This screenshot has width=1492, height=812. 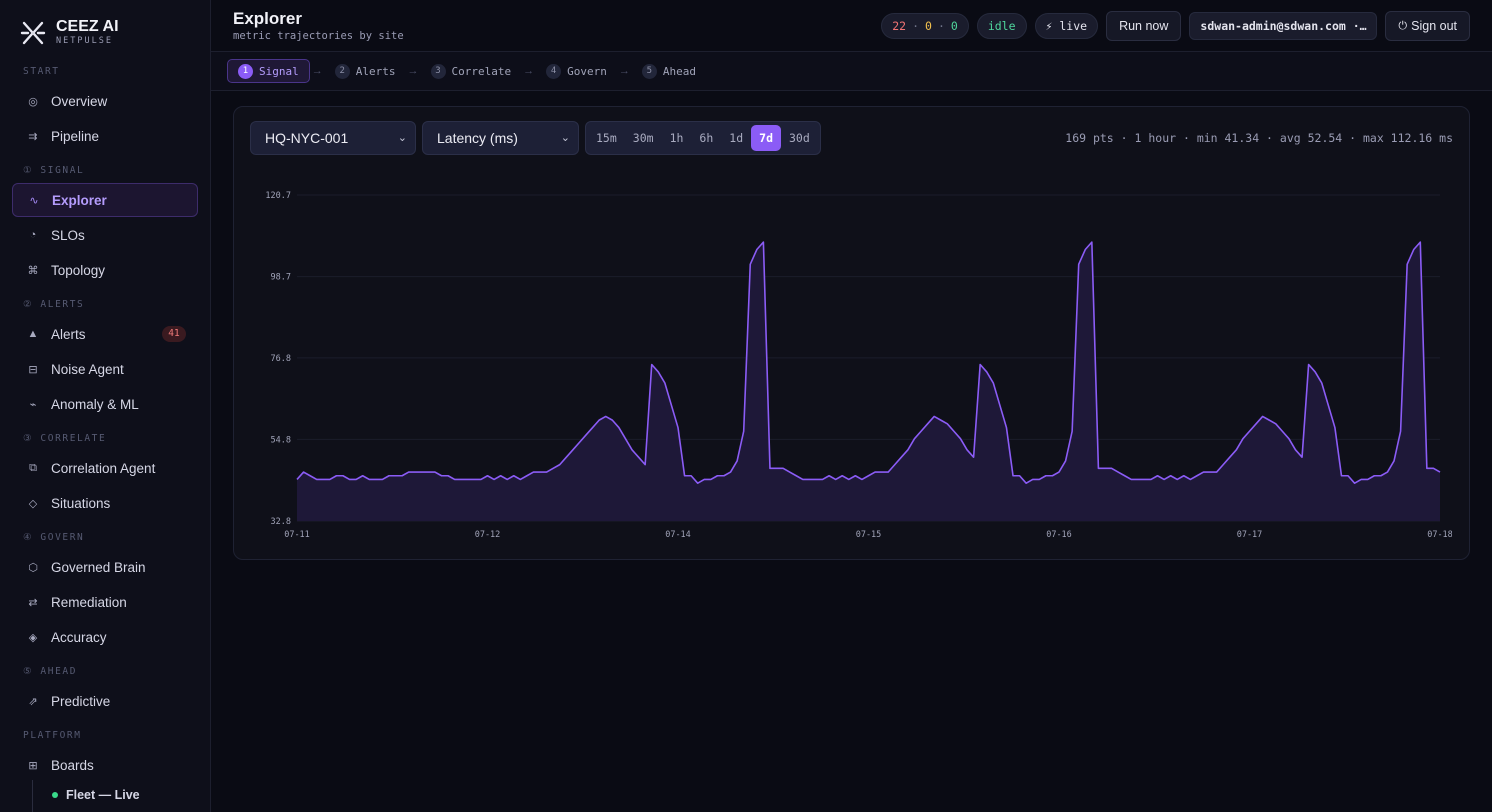 I want to click on step-label: Ahead, so click(x=679, y=71).